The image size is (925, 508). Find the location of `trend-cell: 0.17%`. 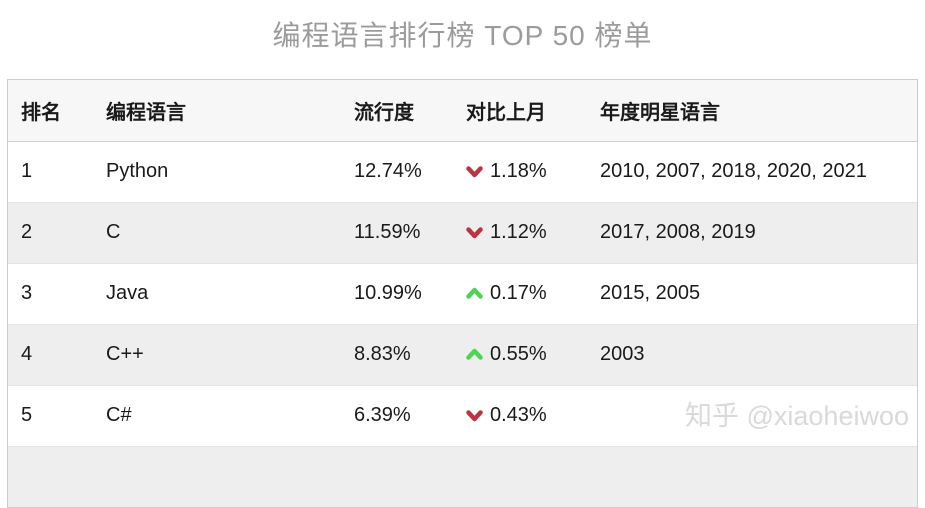

trend-cell: 0.17% is located at coordinates (506, 293).